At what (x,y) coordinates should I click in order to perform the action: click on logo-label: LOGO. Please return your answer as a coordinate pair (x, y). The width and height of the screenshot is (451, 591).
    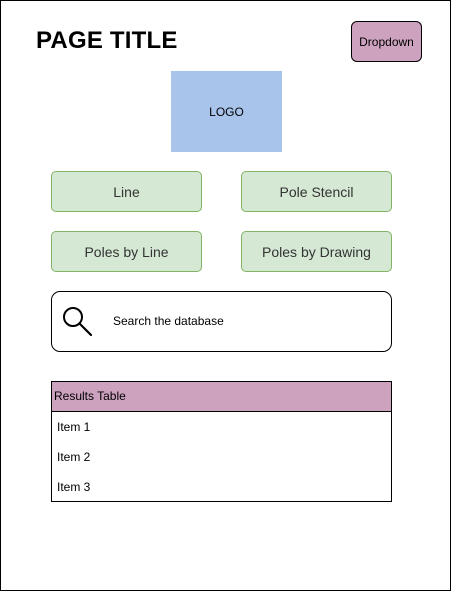
    Looking at the image, I should click on (226, 111).